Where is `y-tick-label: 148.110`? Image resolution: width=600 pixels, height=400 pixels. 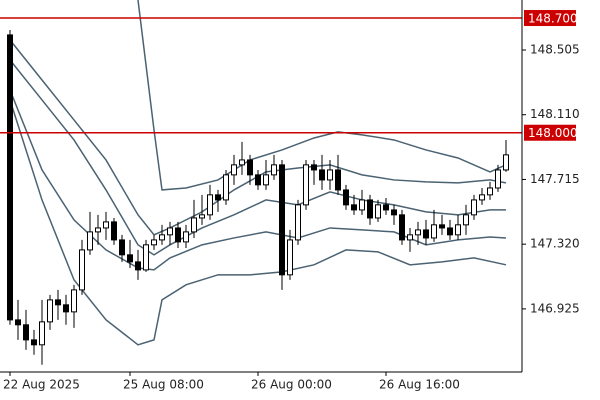 y-tick-label: 148.110 is located at coordinates (555, 114).